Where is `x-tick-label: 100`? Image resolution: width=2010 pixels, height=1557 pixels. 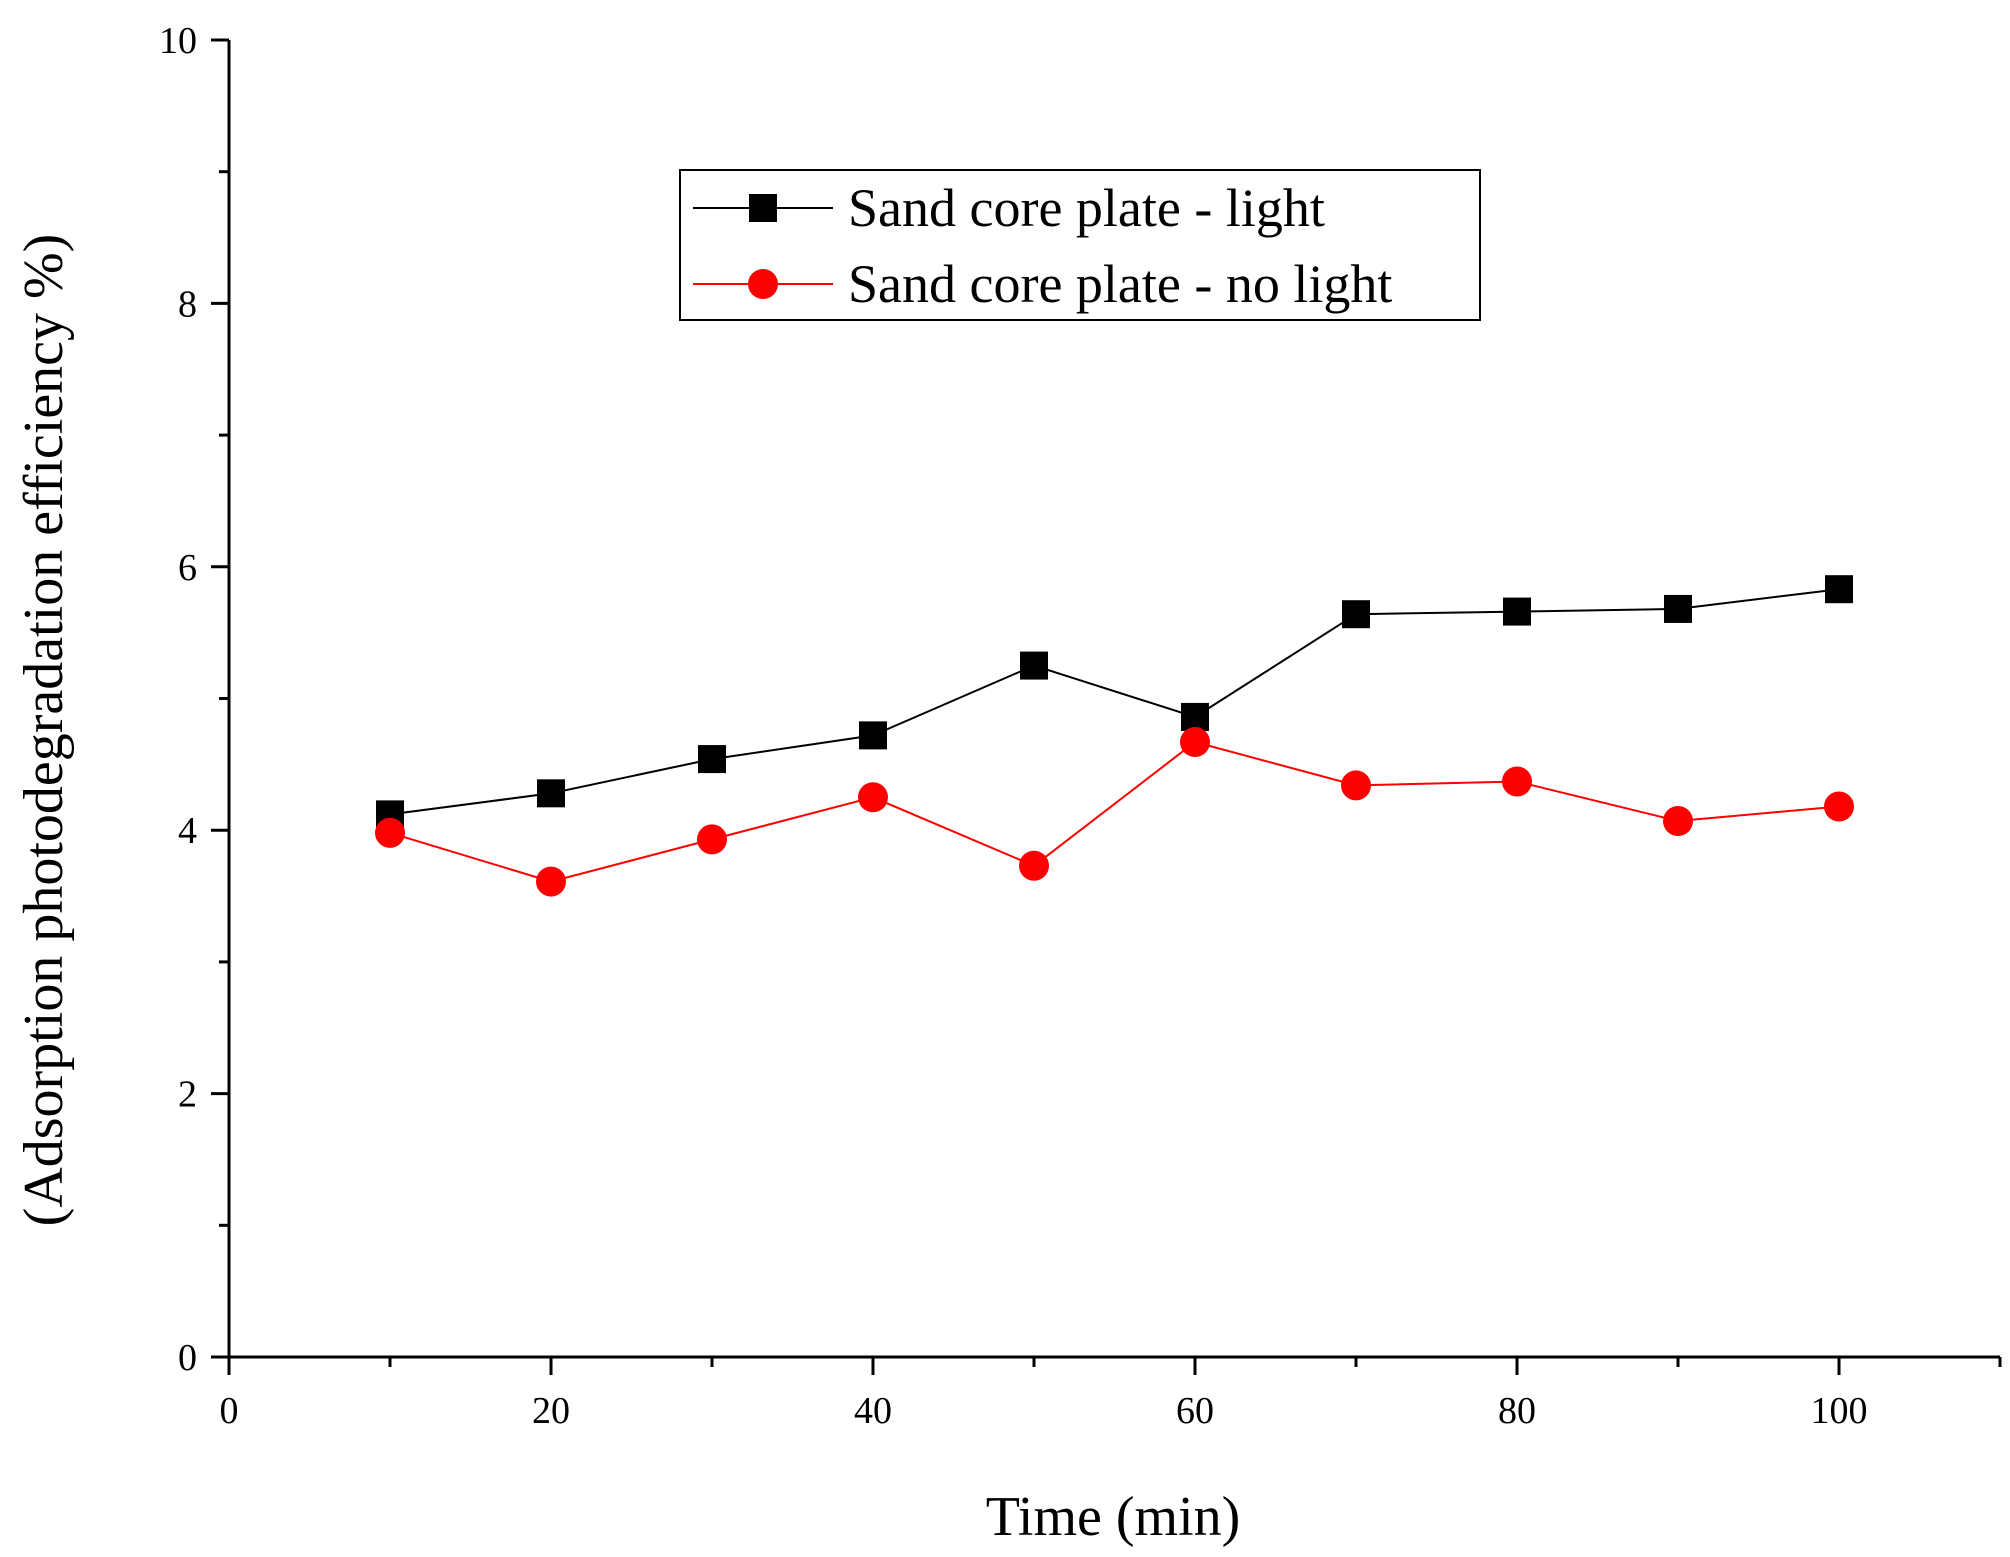 x-tick-label: 100 is located at coordinates (1839, 1411).